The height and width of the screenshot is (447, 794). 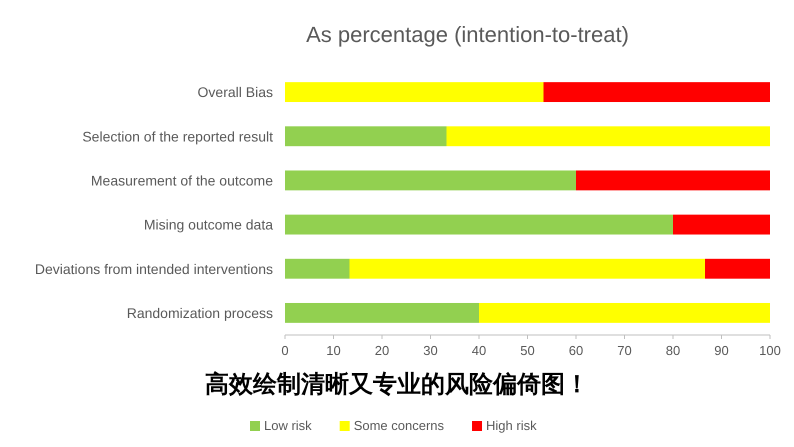 I want to click on x-tick-label: 20, so click(x=382, y=350).